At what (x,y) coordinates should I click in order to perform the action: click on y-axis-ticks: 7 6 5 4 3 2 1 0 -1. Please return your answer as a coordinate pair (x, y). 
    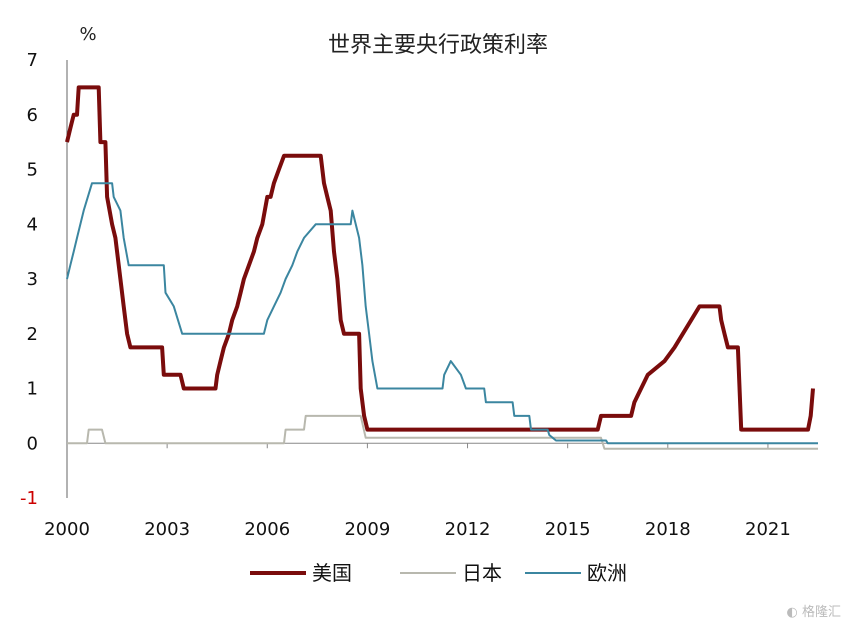
    Looking at the image, I should click on (29, 279).